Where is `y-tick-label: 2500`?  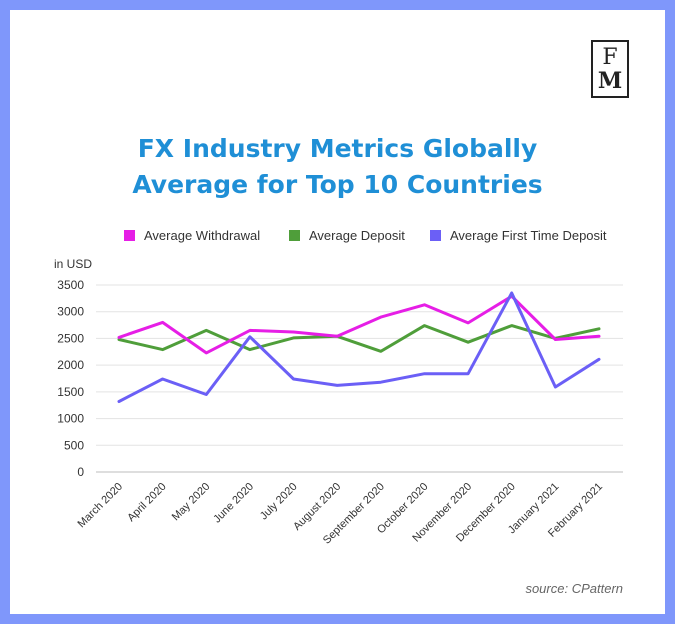
y-tick-label: 2500 is located at coordinates (70, 338).